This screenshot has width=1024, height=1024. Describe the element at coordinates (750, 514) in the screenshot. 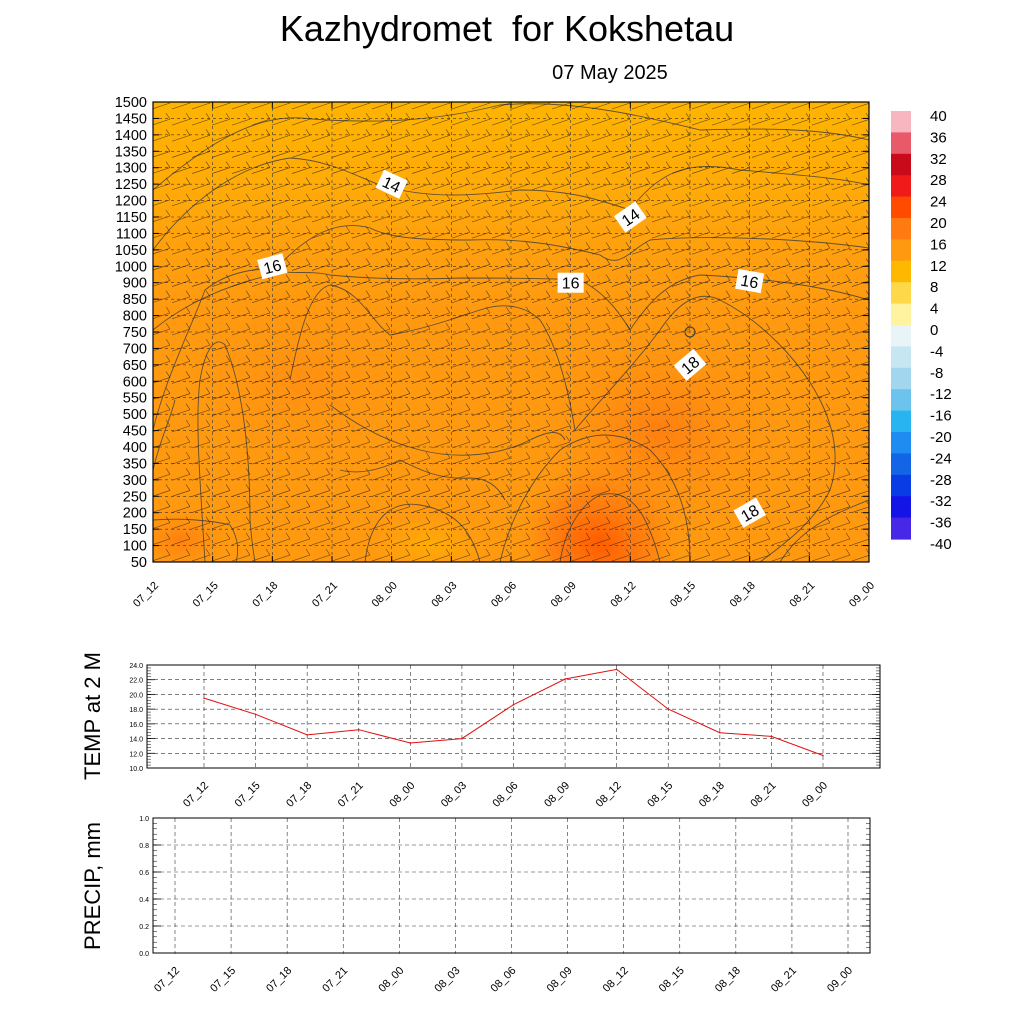

I see `contour-label-text: 18` at that location.